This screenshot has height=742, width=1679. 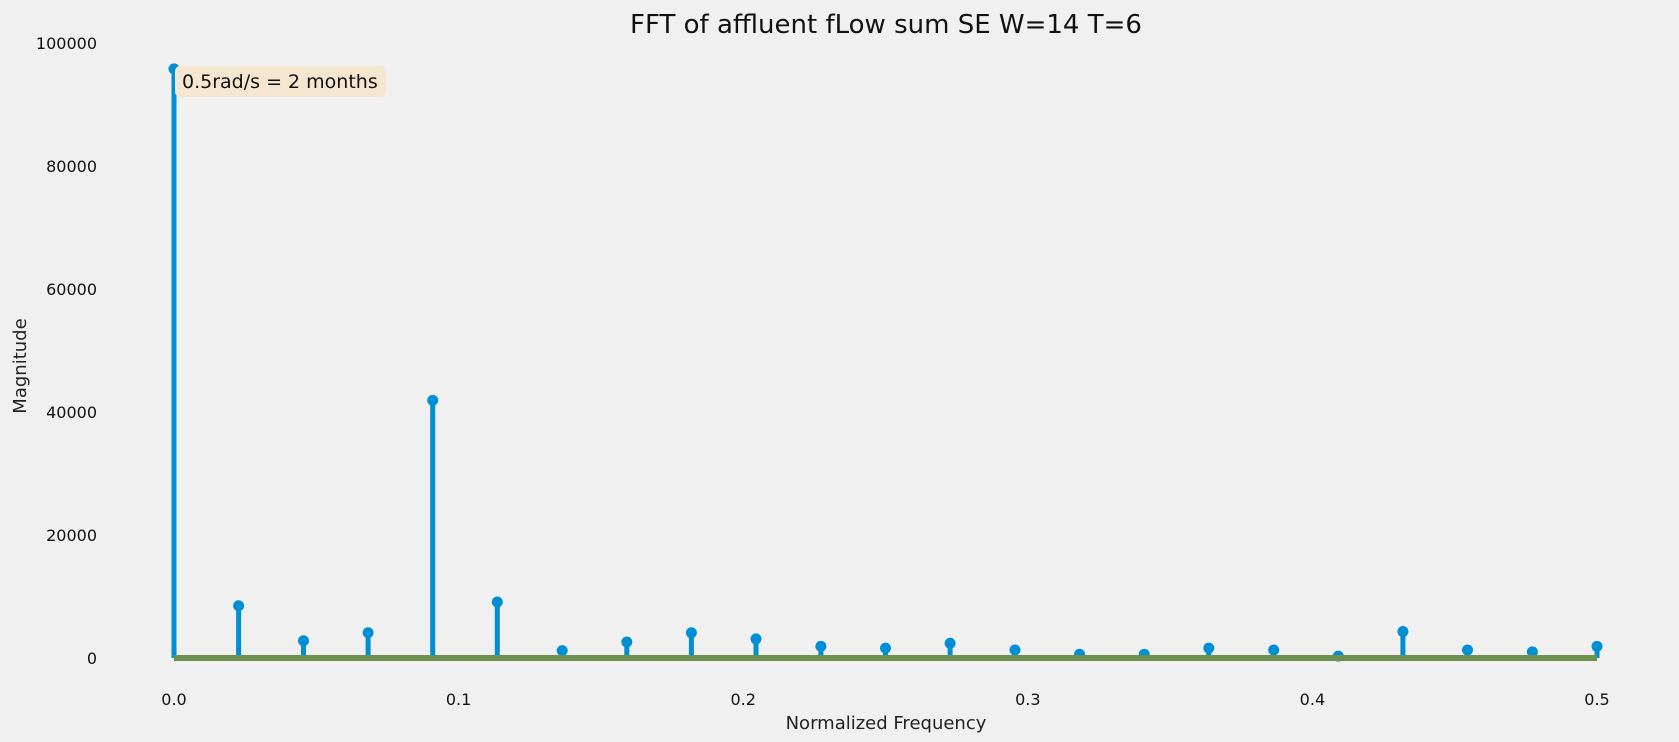 I want to click on x-tick-label: 0.1, so click(x=458, y=699).